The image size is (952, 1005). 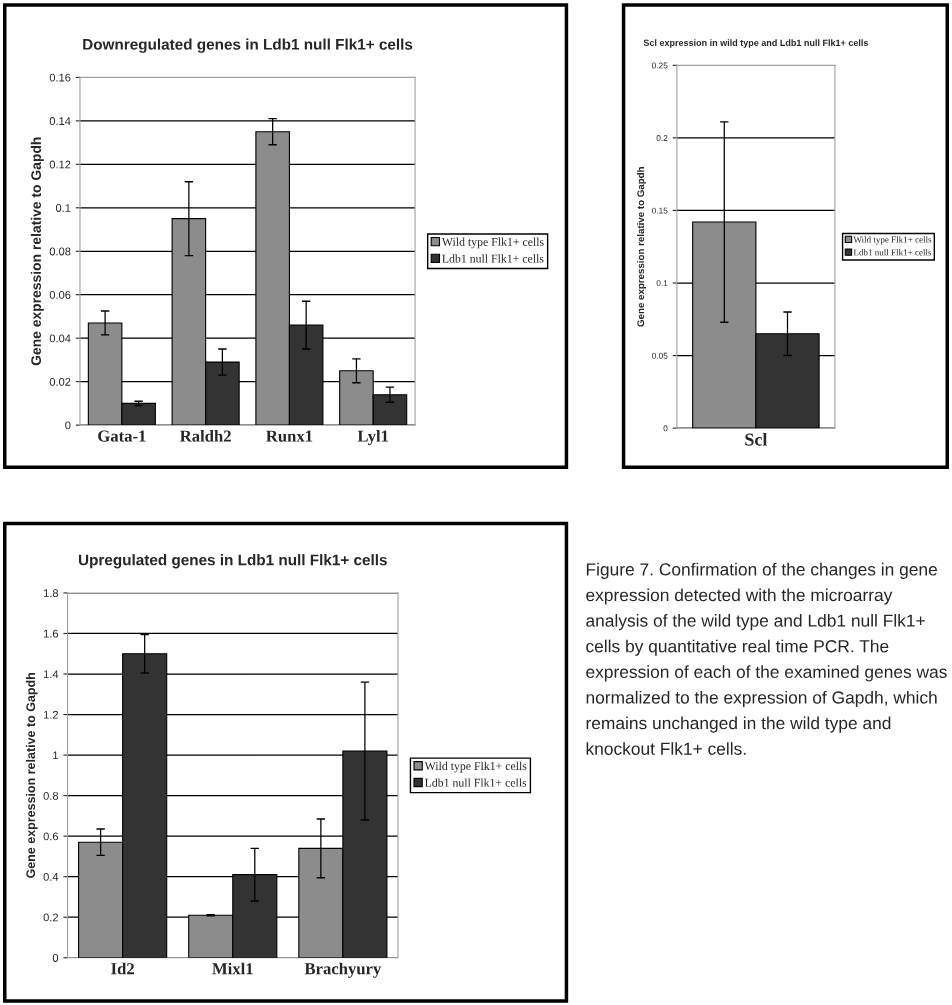 What do you see at coordinates (659, 210) in the screenshot?
I see `y-tick-label: 0.15` at bounding box center [659, 210].